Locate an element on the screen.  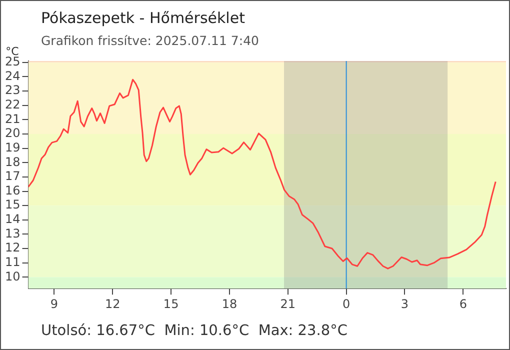
y-tick-label: 23 is located at coordinates (12, 90).